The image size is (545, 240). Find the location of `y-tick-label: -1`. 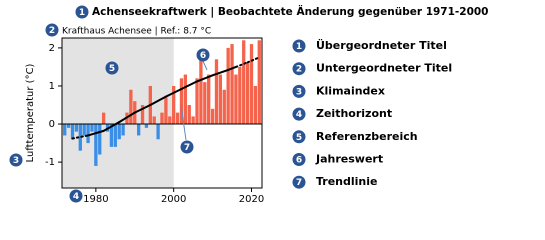

y-tick-label: -1 is located at coordinates (50, 162).